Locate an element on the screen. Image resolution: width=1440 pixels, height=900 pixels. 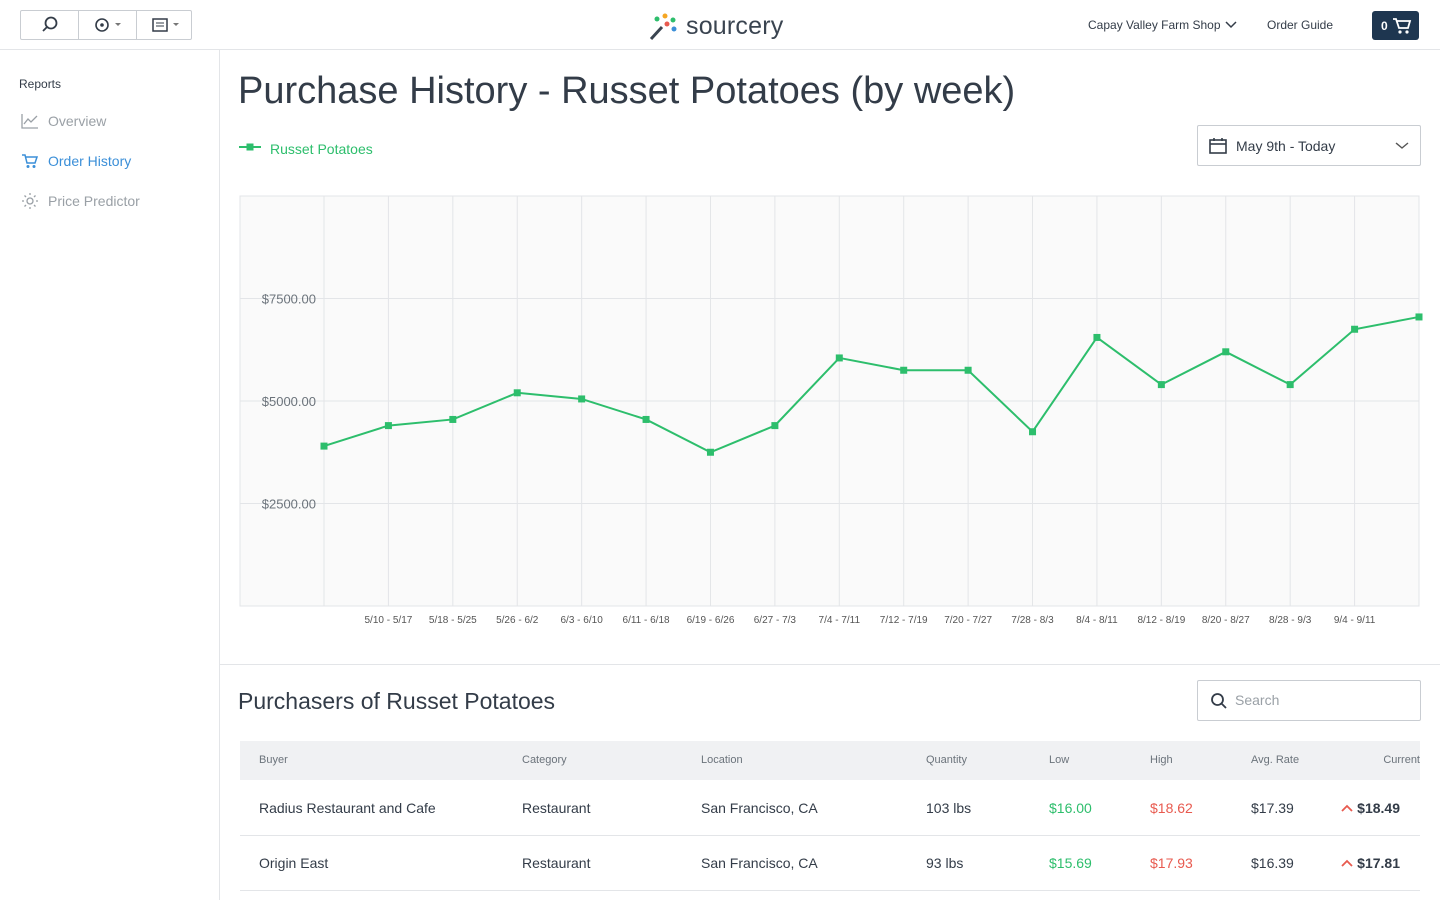
logo-icon is located at coordinates (663, 27).